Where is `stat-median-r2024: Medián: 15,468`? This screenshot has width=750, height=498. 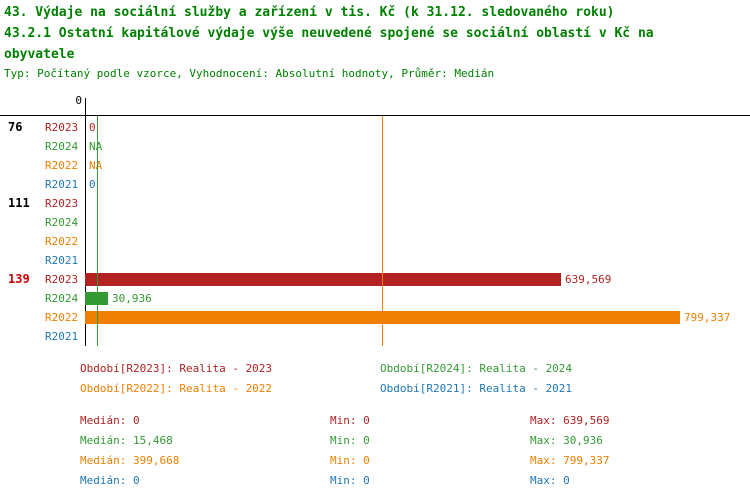
stat-median-r2024: Medián: 15,468 is located at coordinates (126, 440).